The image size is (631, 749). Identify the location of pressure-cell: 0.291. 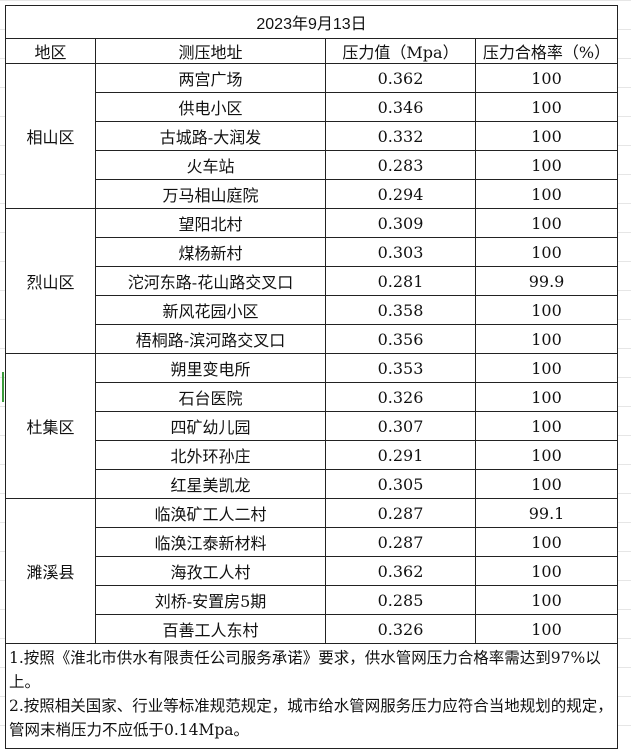
(400, 455).